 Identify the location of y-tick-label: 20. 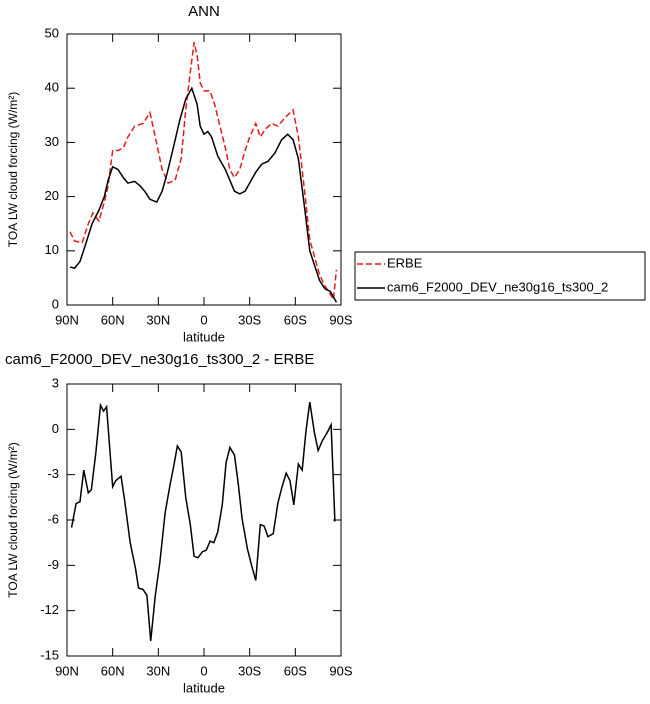
(52, 195).